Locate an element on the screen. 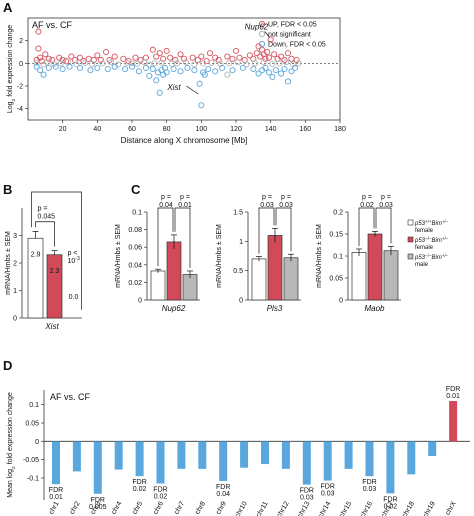 This screenshot has height=516, width=474. fdr-value: 0.03 is located at coordinates (307, 498).